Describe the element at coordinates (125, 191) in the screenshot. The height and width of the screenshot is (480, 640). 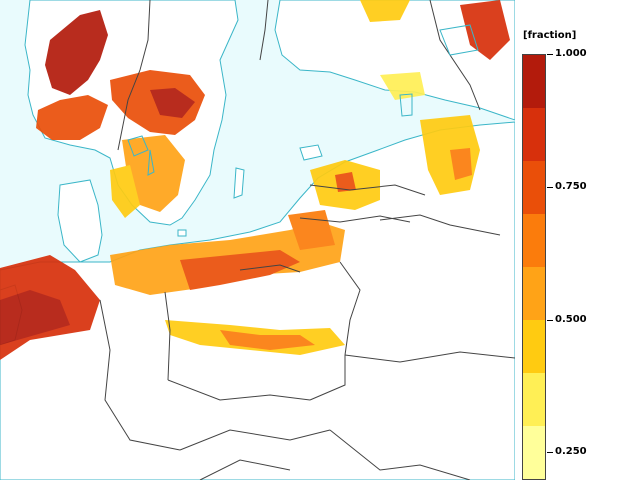
I see `snow-region-south-sweden-light` at that location.